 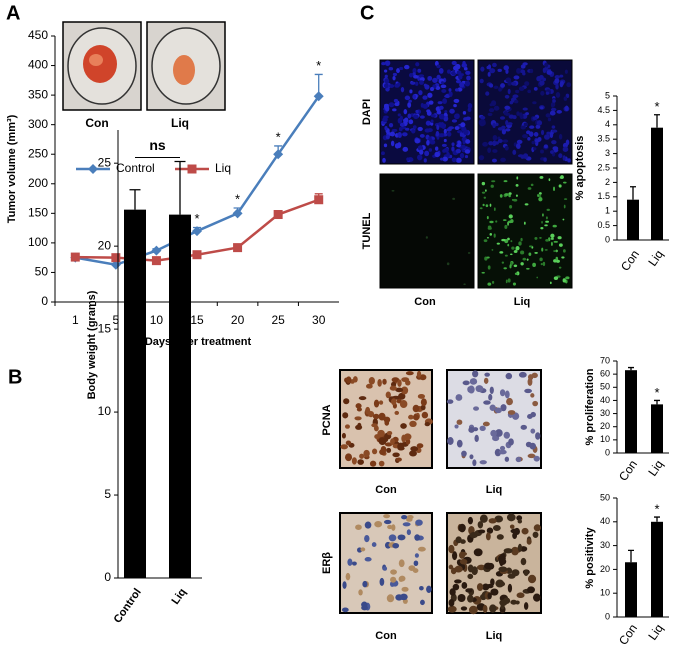 What do you see at coordinates (327, 419) in the screenshot?
I see `stain-label: PCNA` at bounding box center [327, 419].